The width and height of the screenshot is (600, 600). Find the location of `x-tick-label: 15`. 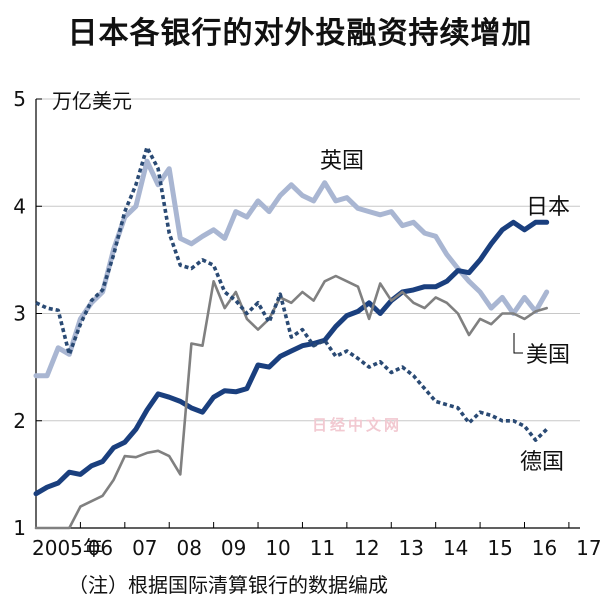

x-tick-label: 15 is located at coordinates (499, 548).